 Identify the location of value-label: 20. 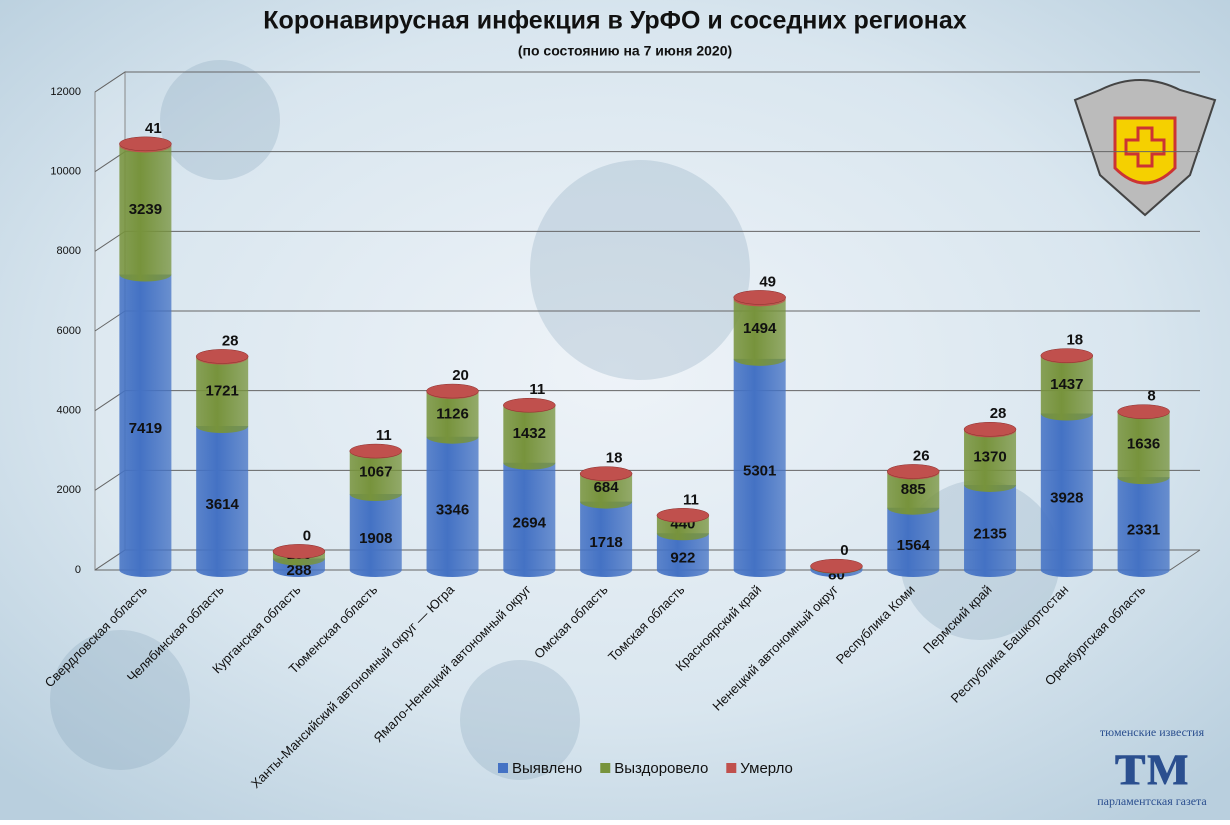
(460, 375).